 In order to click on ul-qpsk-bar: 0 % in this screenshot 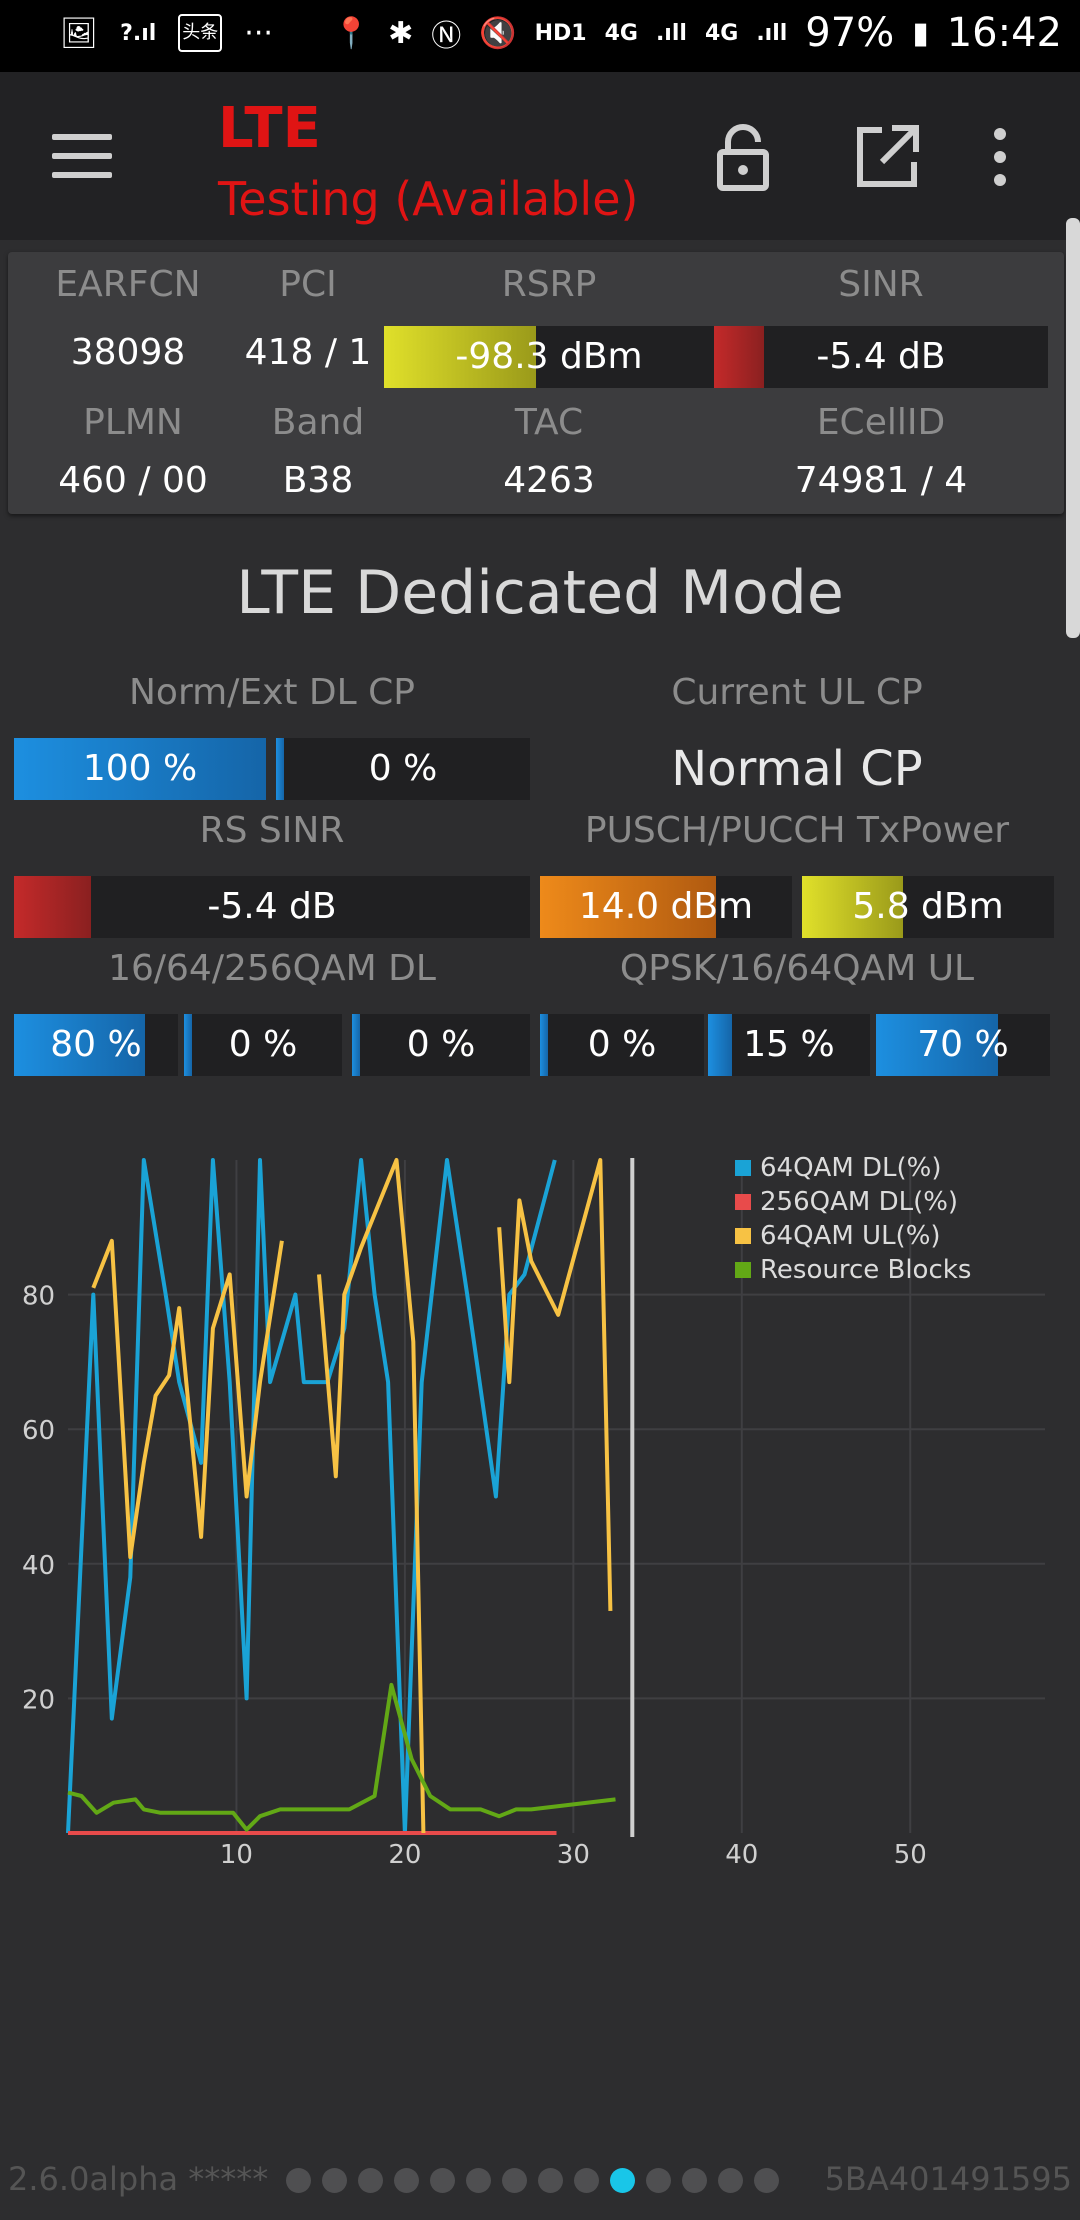, I will do `click(622, 1045)`.